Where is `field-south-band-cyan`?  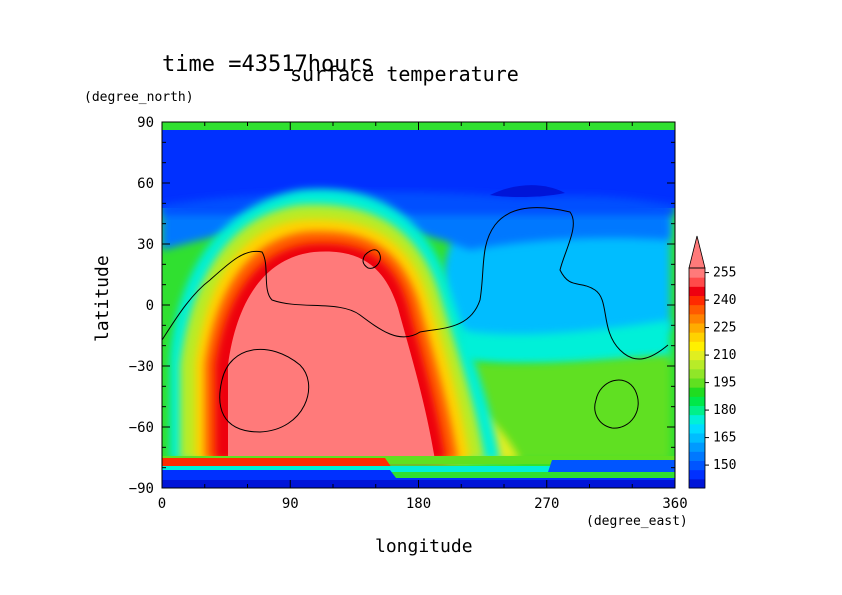 field-south-band-cyan is located at coordinates (418, 469).